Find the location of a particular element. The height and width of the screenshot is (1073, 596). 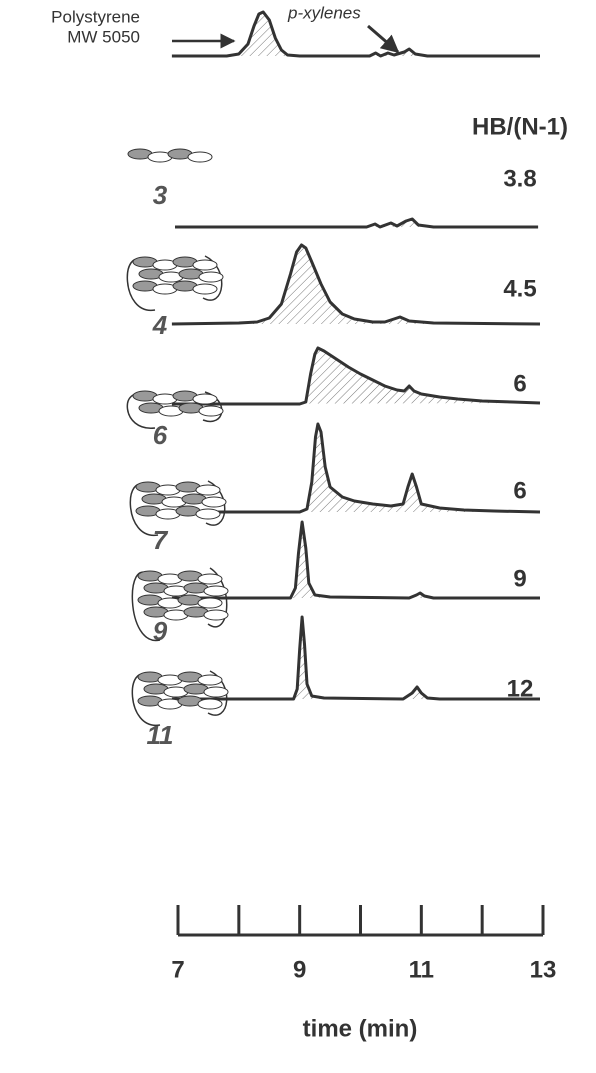

x-tick-label: 13 is located at coordinates (543, 969).